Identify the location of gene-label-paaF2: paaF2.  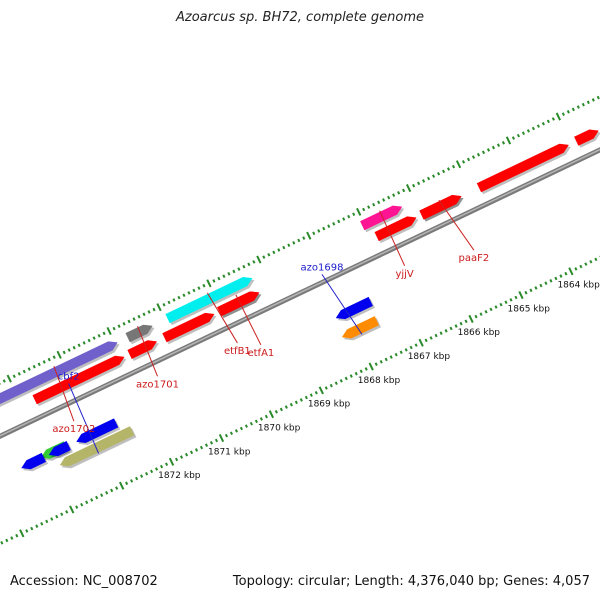
(474, 258).